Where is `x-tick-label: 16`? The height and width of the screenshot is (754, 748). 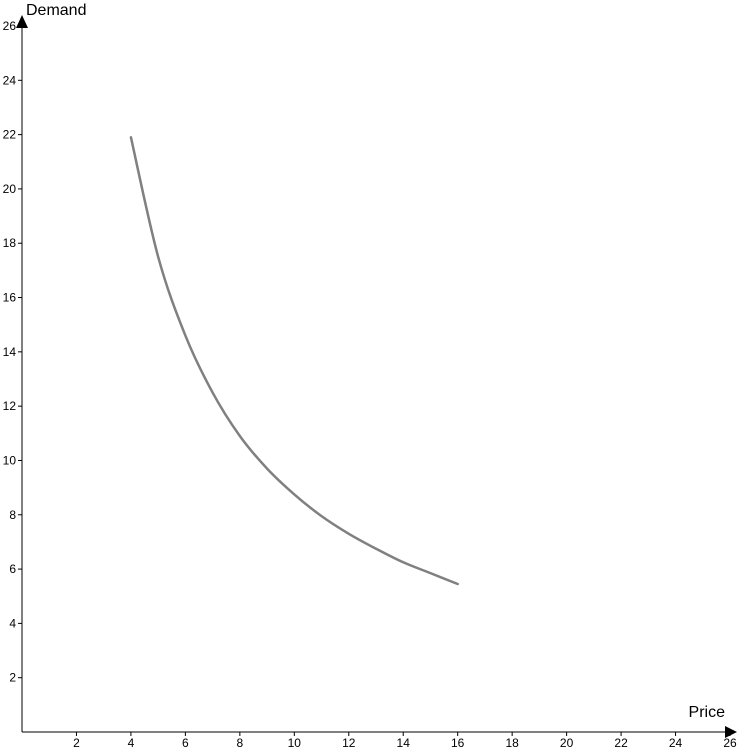 x-tick-label: 16 is located at coordinates (458, 743).